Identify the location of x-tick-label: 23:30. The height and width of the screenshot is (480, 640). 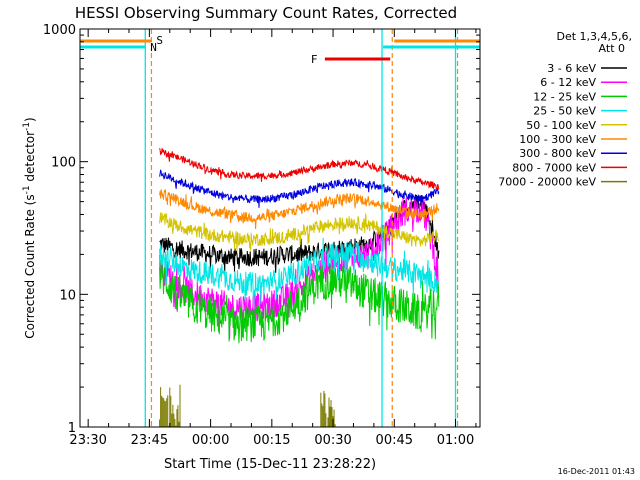
(87, 440).